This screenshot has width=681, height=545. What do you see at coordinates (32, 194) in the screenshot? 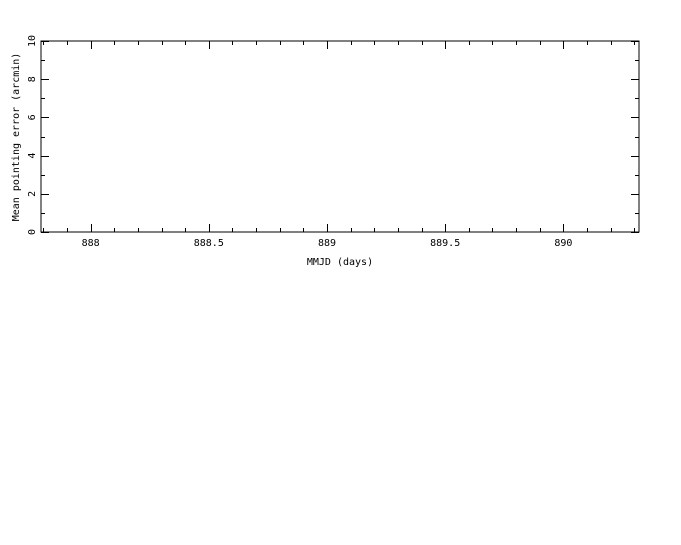
I see `y-tick-label: 2` at bounding box center [32, 194].